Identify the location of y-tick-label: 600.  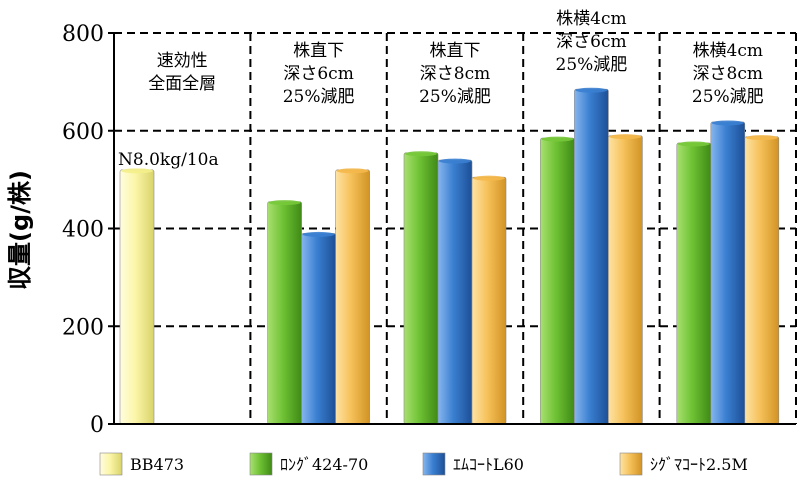
(83, 132).